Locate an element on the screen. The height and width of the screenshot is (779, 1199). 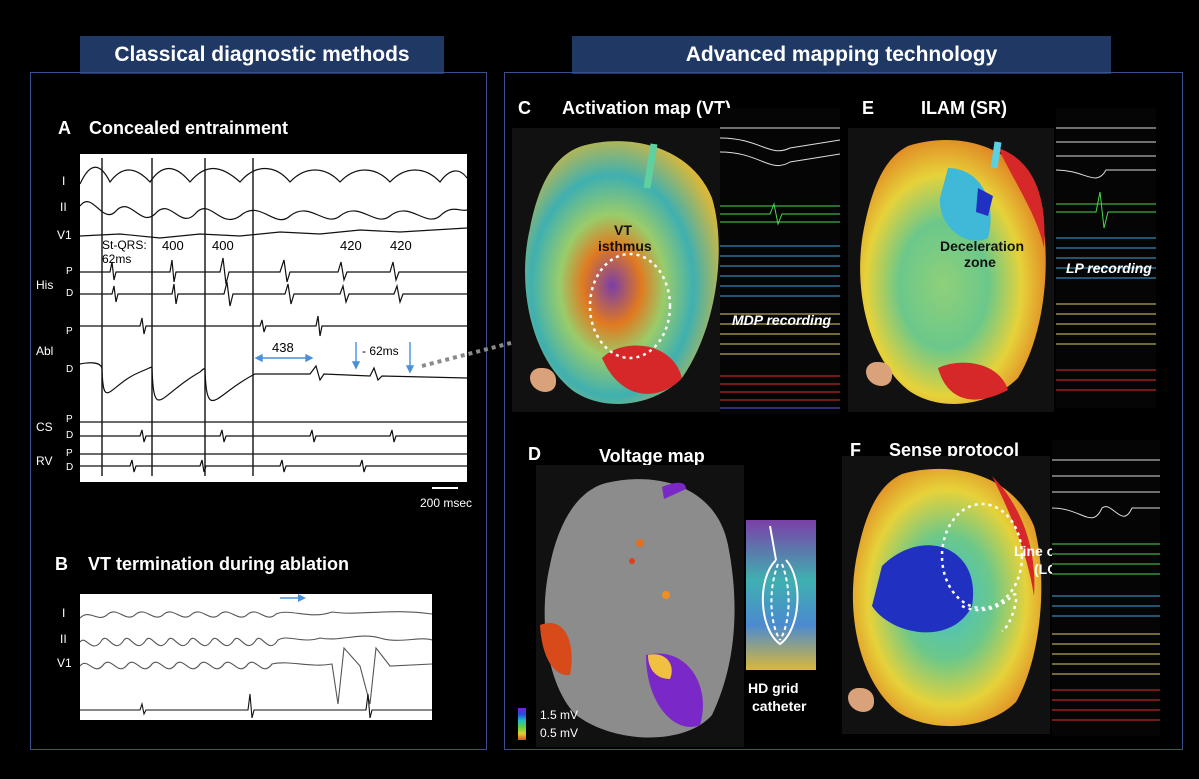
cs-p-label: P is located at coordinates (69, 419).